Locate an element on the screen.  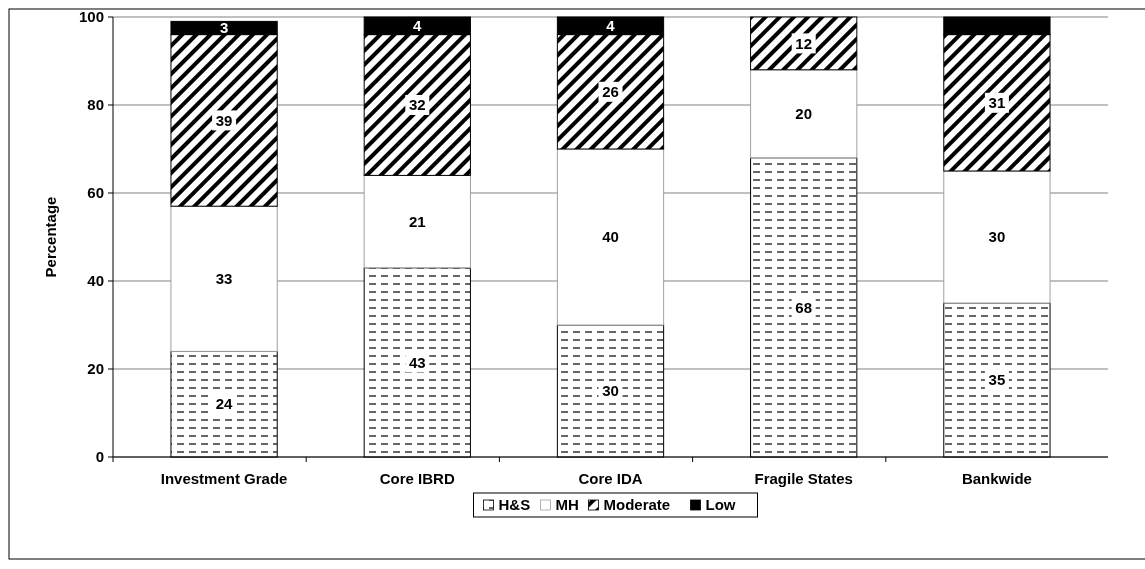
legend-label: Low is located at coordinates (720, 505).